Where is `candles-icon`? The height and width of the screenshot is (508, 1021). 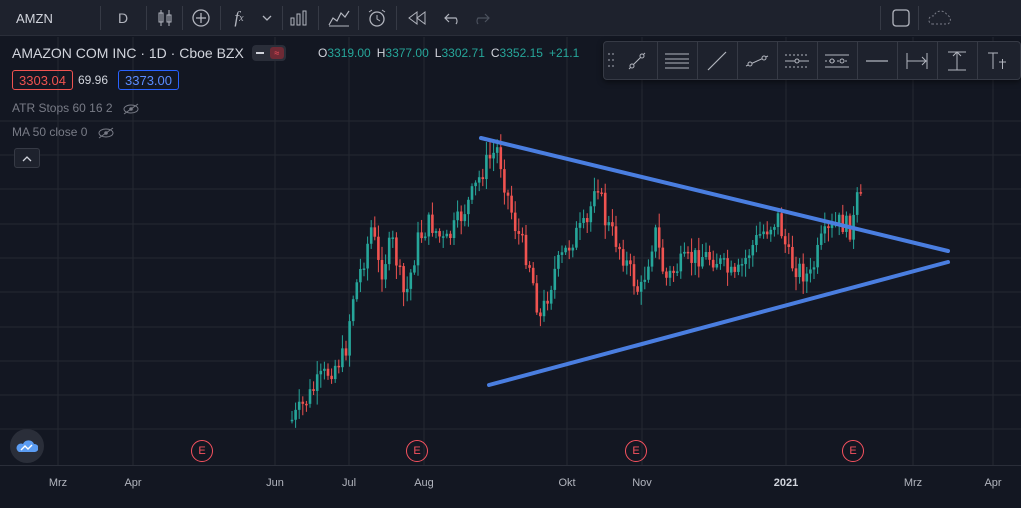
candles-icon is located at coordinates (165, 18).